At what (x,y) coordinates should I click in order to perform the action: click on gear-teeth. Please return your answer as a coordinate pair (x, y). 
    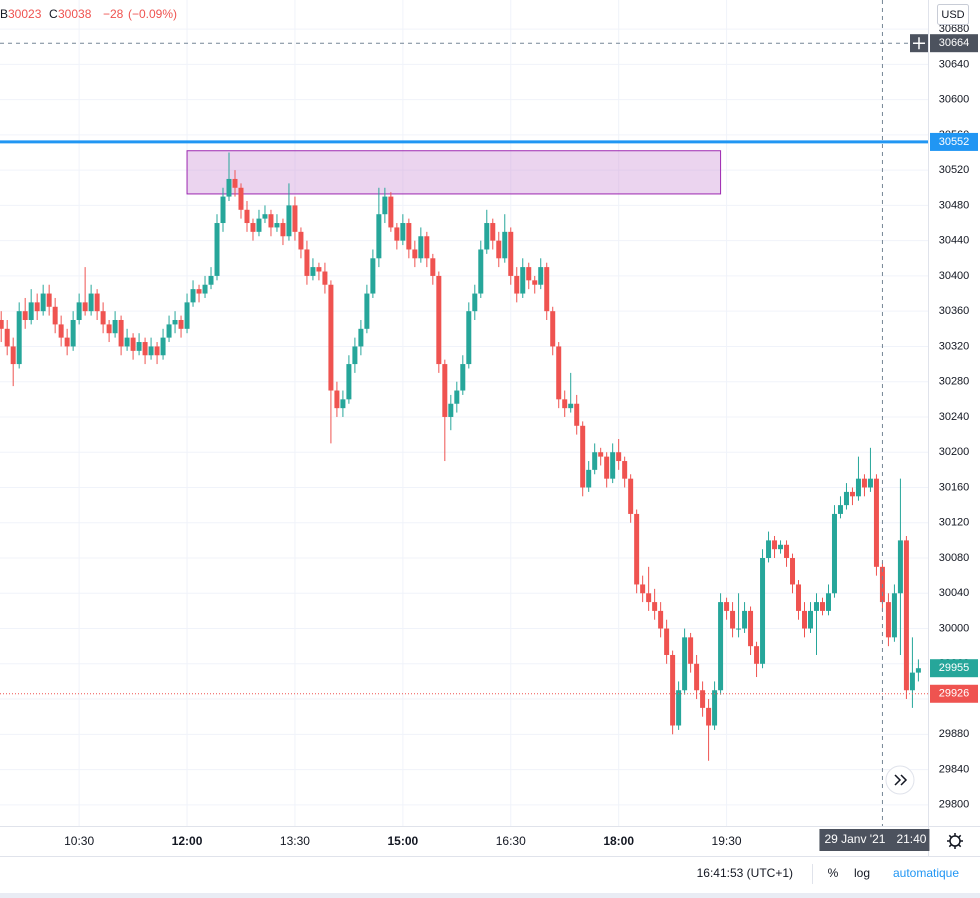
    Looking at the image, I should click on (955, 841).